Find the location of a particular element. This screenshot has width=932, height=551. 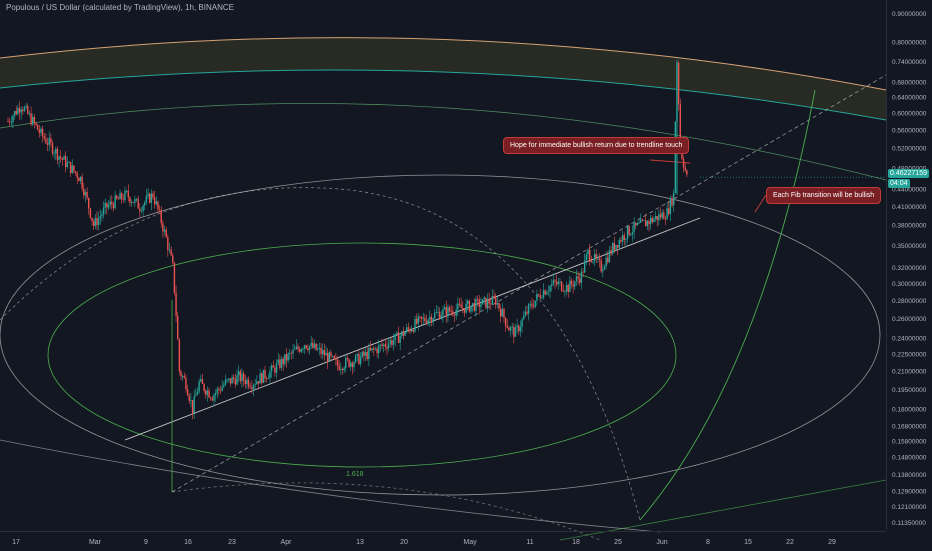

fib-arc-teal is located at coordinates (443, 95).